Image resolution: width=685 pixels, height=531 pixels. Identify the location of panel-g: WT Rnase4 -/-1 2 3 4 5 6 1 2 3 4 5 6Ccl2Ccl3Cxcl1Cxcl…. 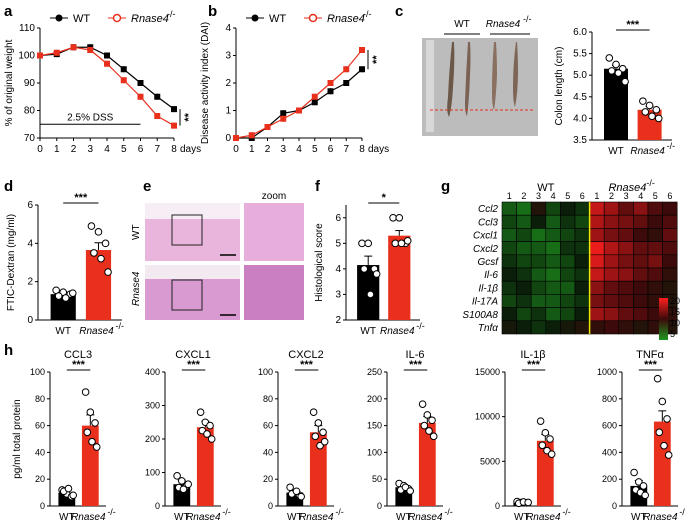
(571, 259).